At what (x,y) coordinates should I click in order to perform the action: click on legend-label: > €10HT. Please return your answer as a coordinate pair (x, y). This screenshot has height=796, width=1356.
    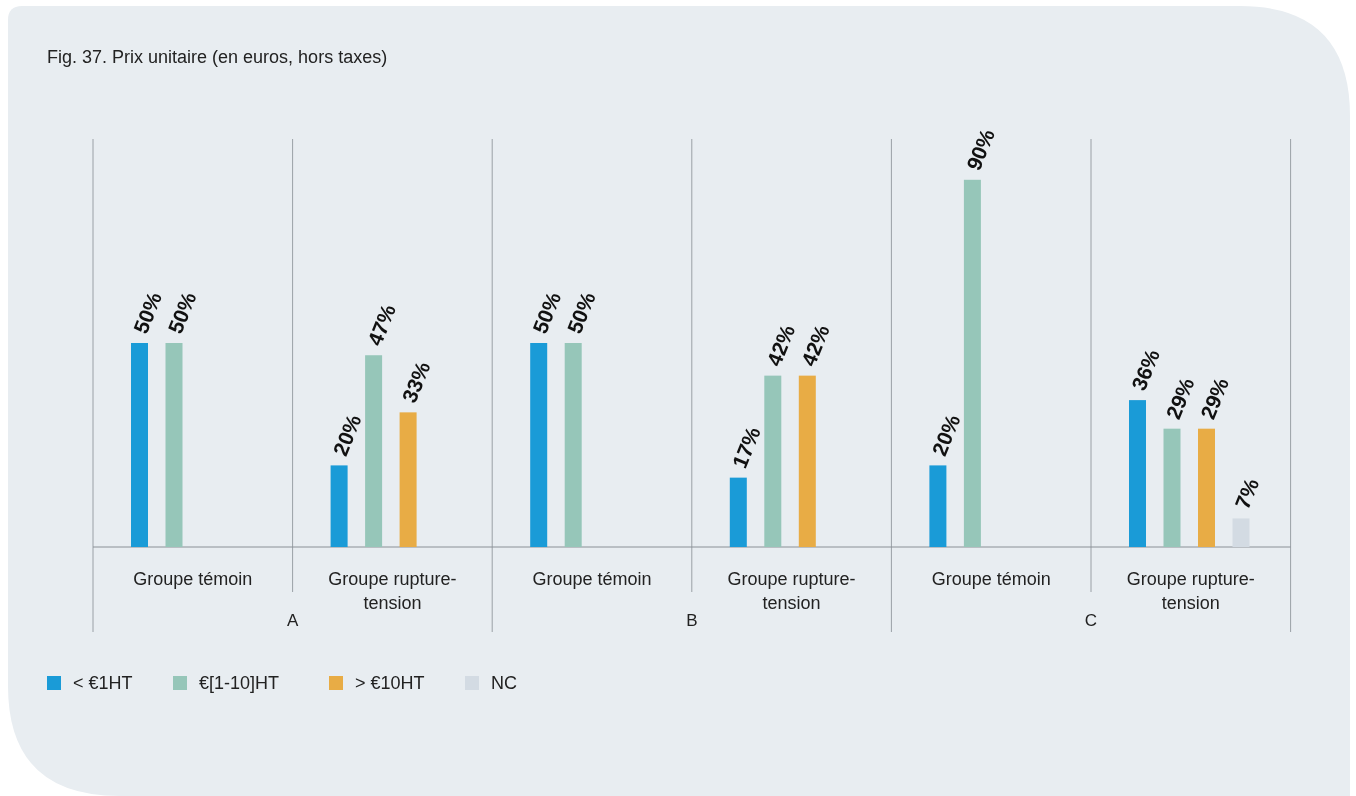
    Looking at the image, I should click on (390, 683).